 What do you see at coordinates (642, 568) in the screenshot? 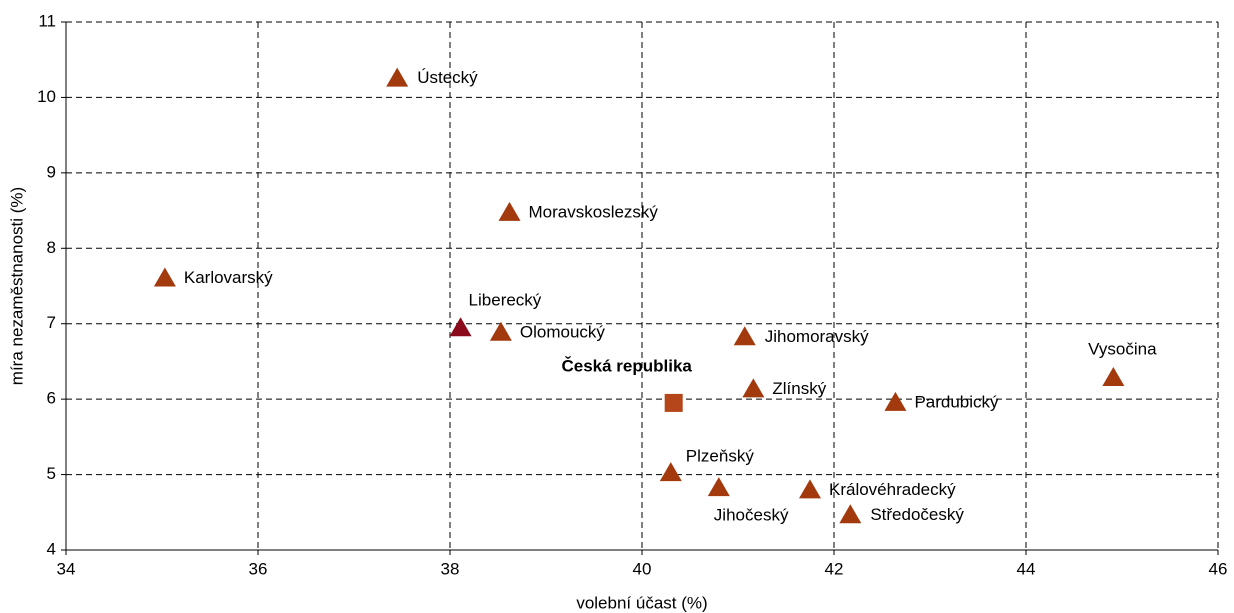
I see `x-tick-label: 40` at bounding box center [642, 568].